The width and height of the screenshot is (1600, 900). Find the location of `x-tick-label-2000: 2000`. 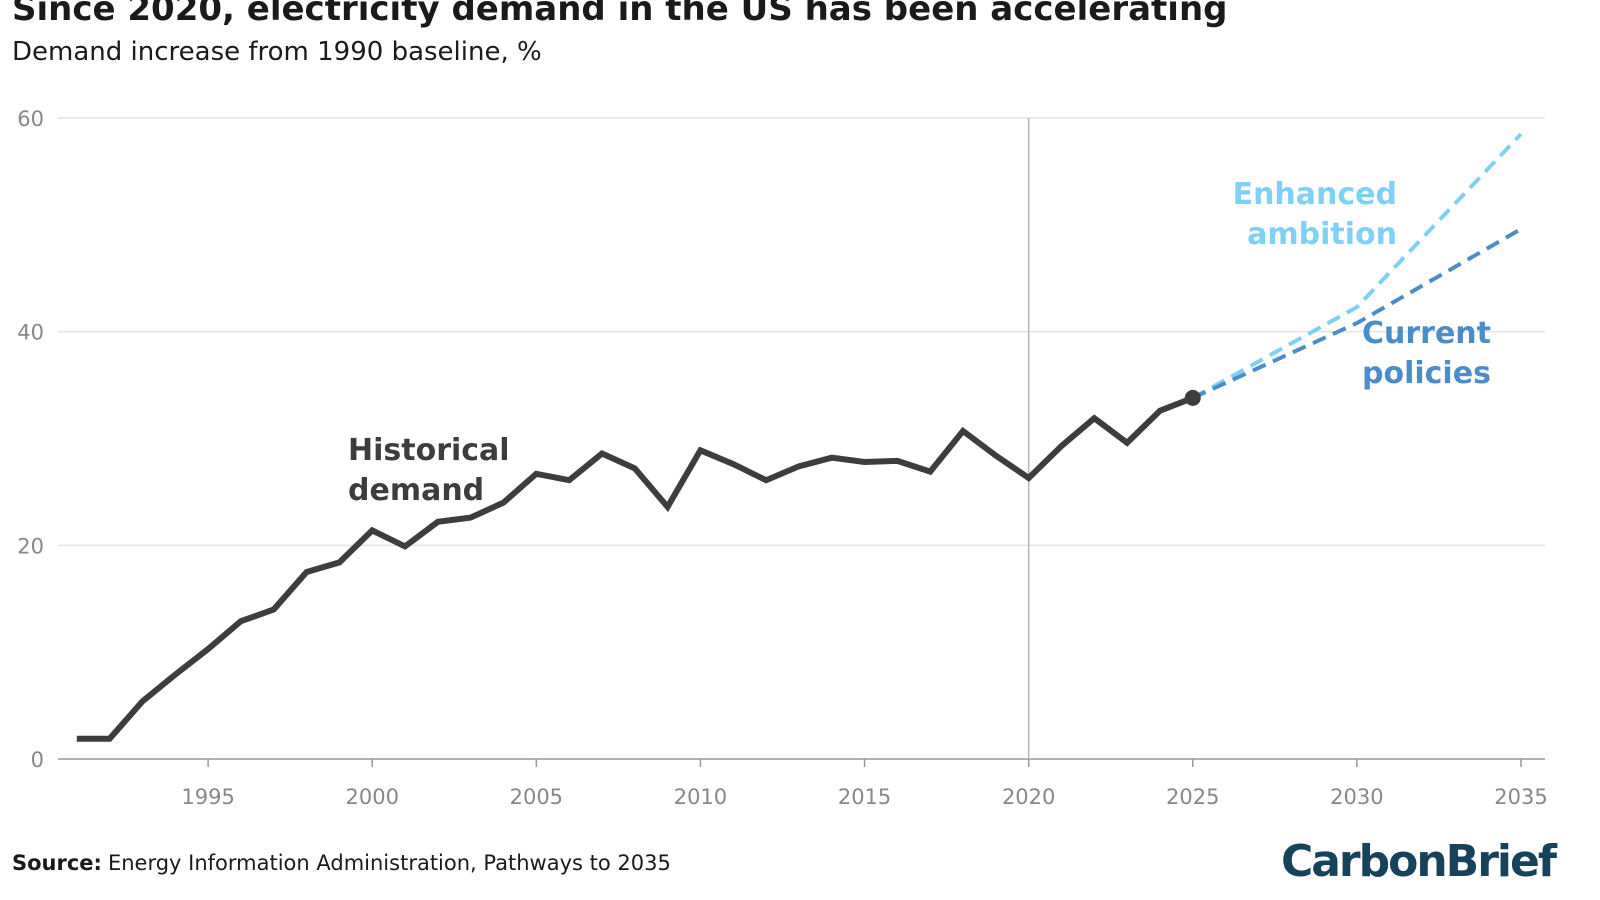

x-tick-label-2000: 2000 is located at coordinates (371, 797).